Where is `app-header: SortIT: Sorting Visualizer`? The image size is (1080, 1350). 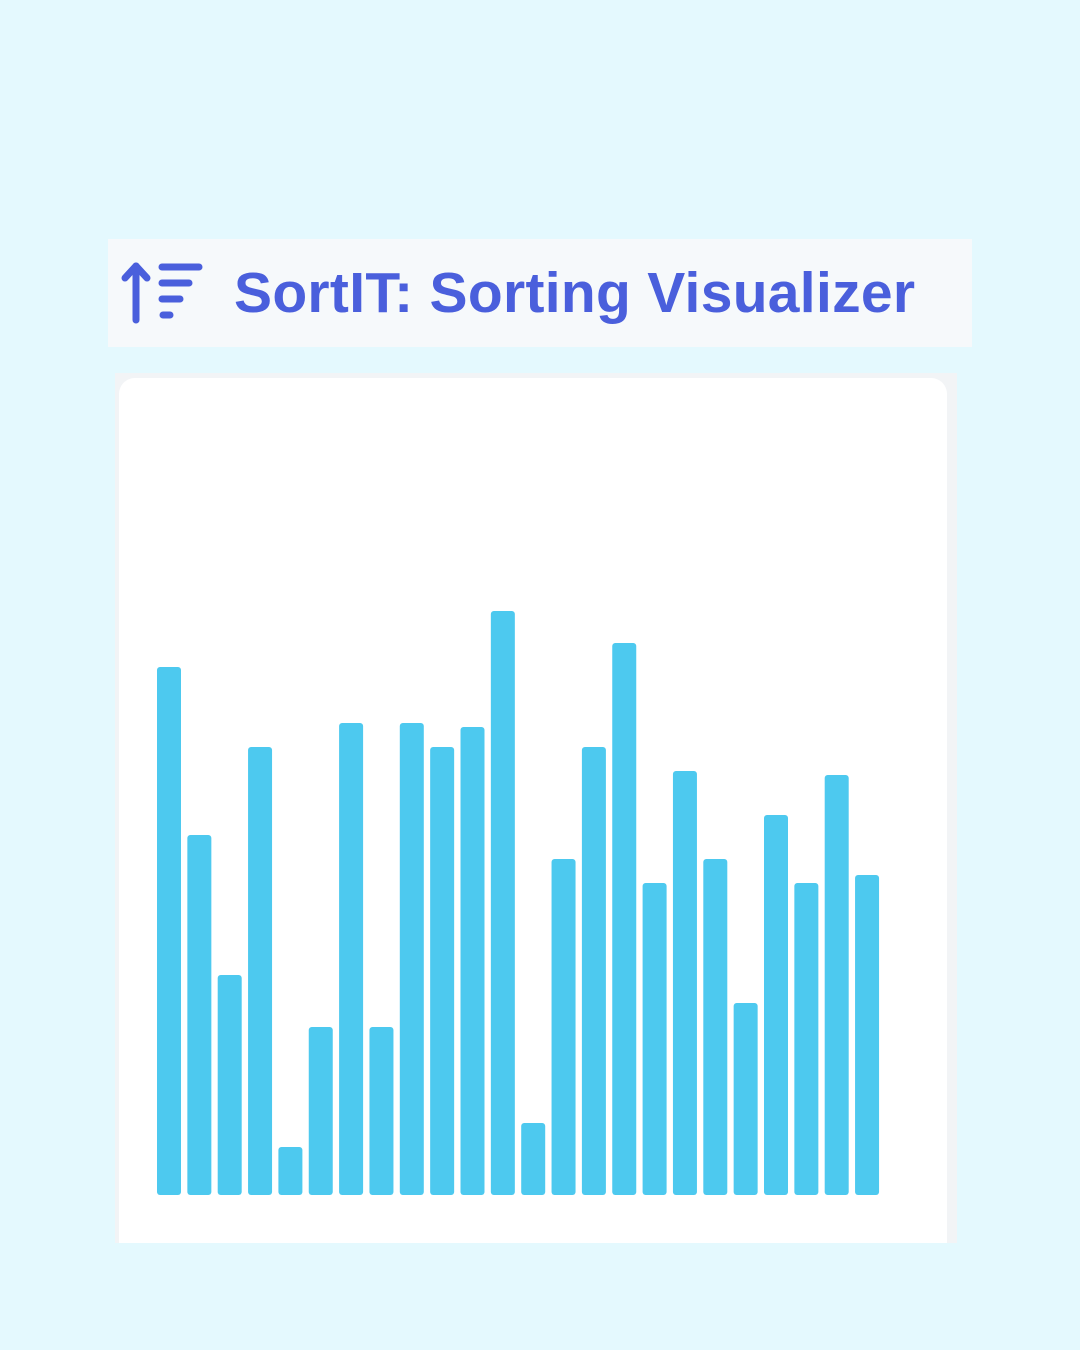 app-header: SortIT: Sorting Visualizer is located at coordinates (540, 293).